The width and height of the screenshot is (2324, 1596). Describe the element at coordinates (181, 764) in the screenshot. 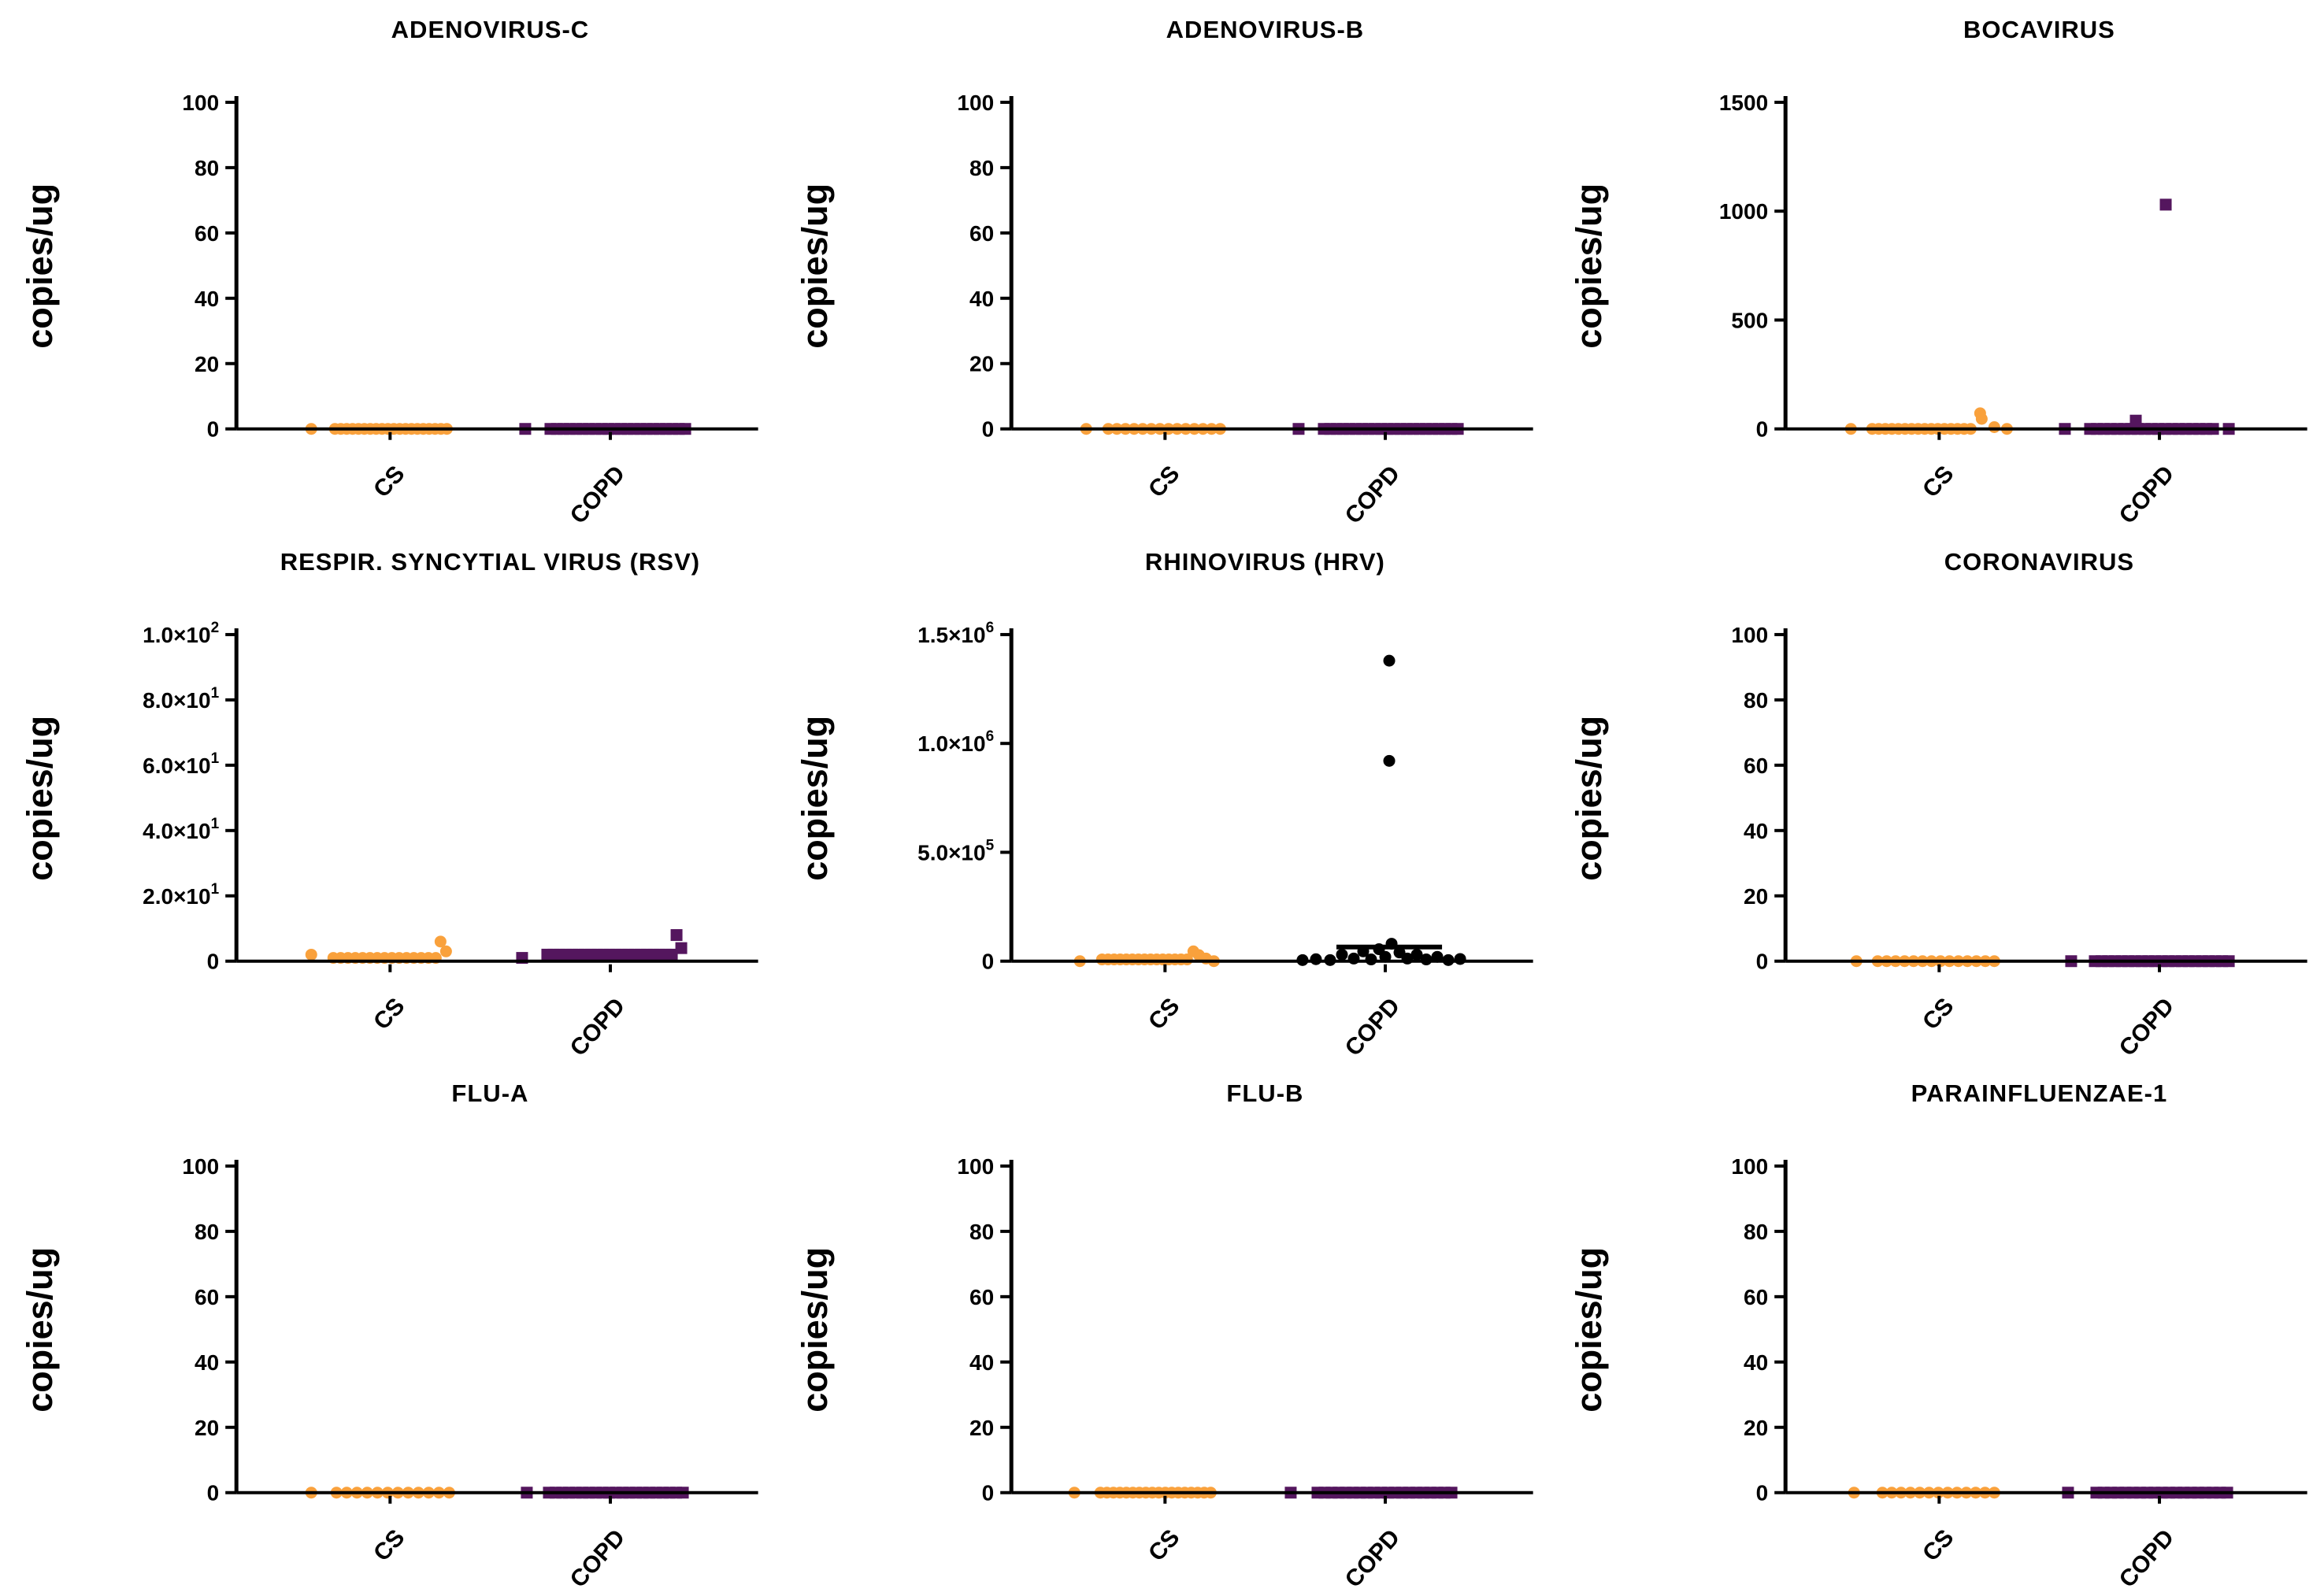

I see `y-tick-label: 6.0×10¹` at that location.